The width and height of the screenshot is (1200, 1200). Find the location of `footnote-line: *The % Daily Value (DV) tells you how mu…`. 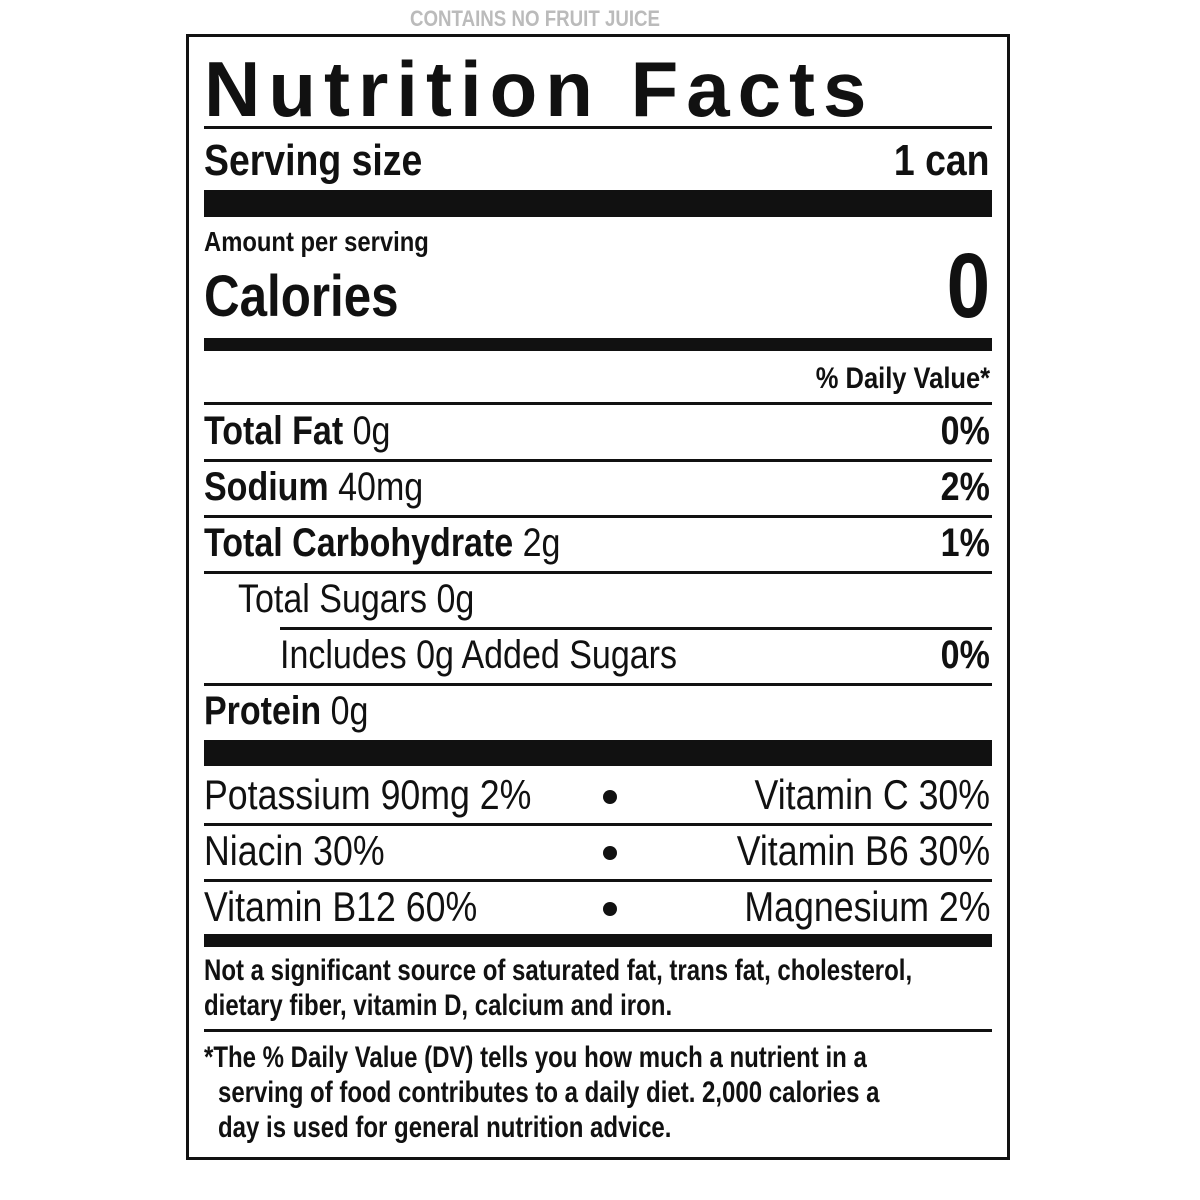

footnote-line: *The % Daily Value (DV) tells you how mu… is located at coordinates (535, 1057).